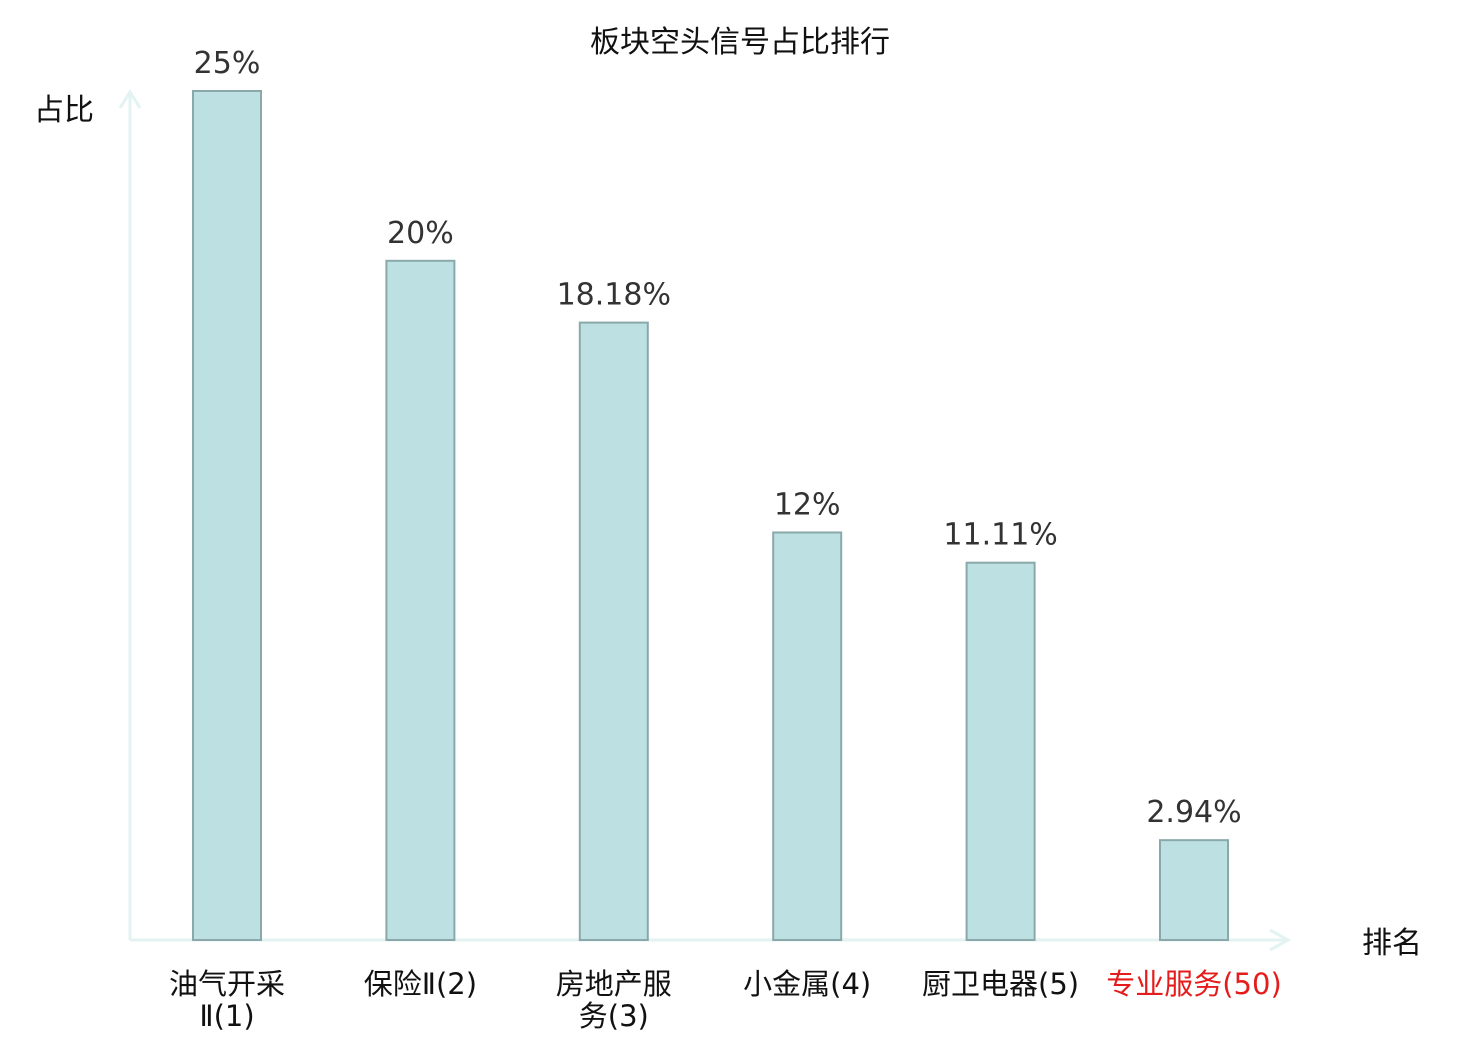  Describe the element at coordinates (1000, 984) in the screenshot. I see `category-label: 厨卫电器(5)` at that location.